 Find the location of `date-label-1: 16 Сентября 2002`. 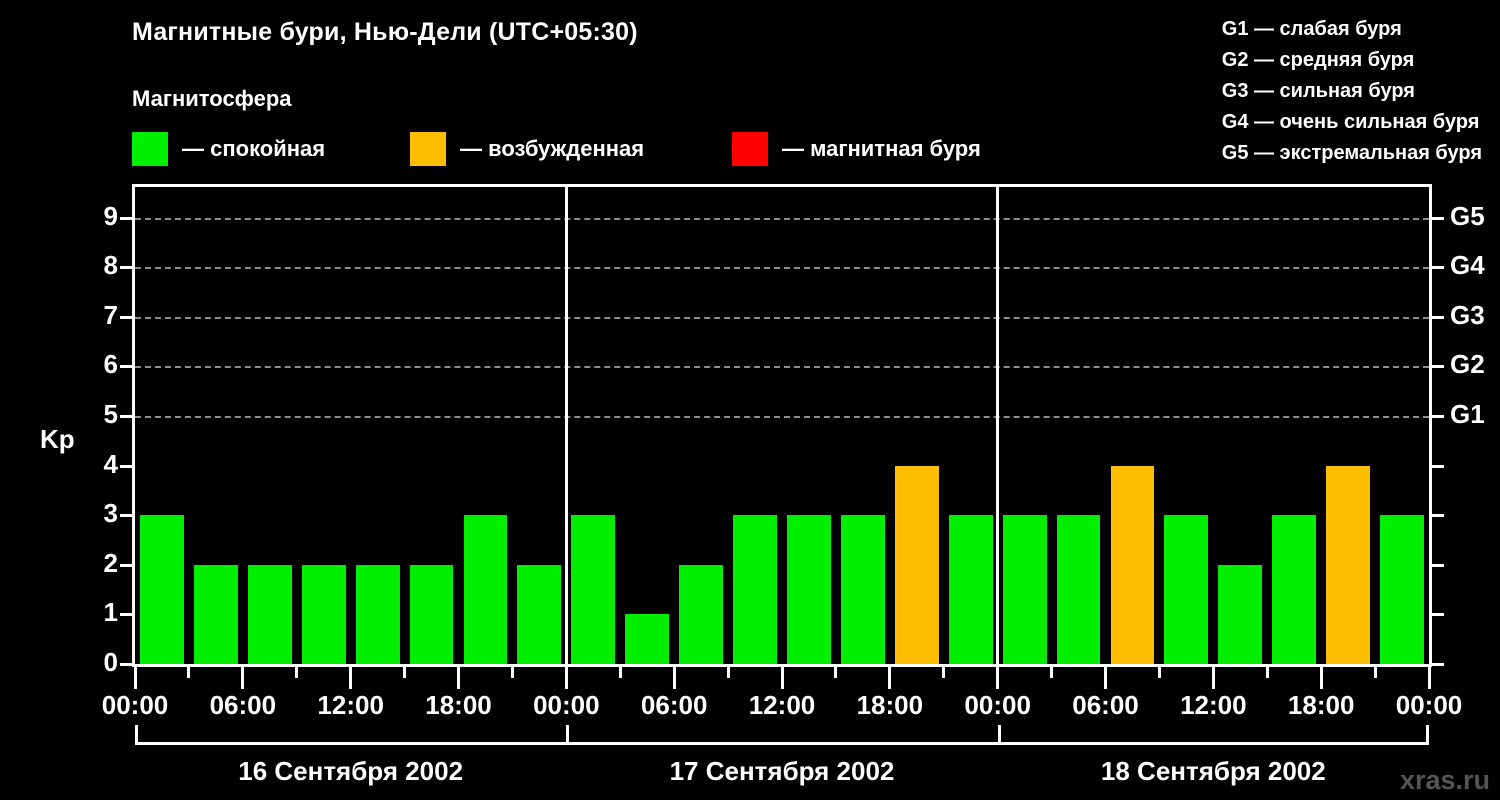

date-label-1: 16 Сентября 2002 is located at coordinates (351, 771).